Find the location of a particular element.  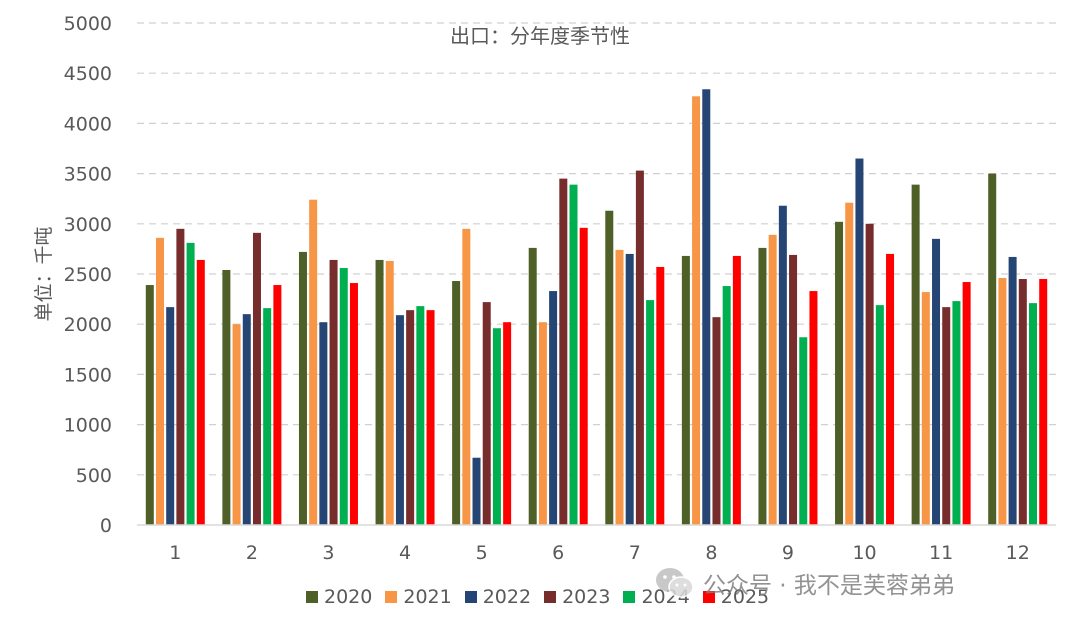

y-tick-label: 3000 is located at coordinates (88, 225).